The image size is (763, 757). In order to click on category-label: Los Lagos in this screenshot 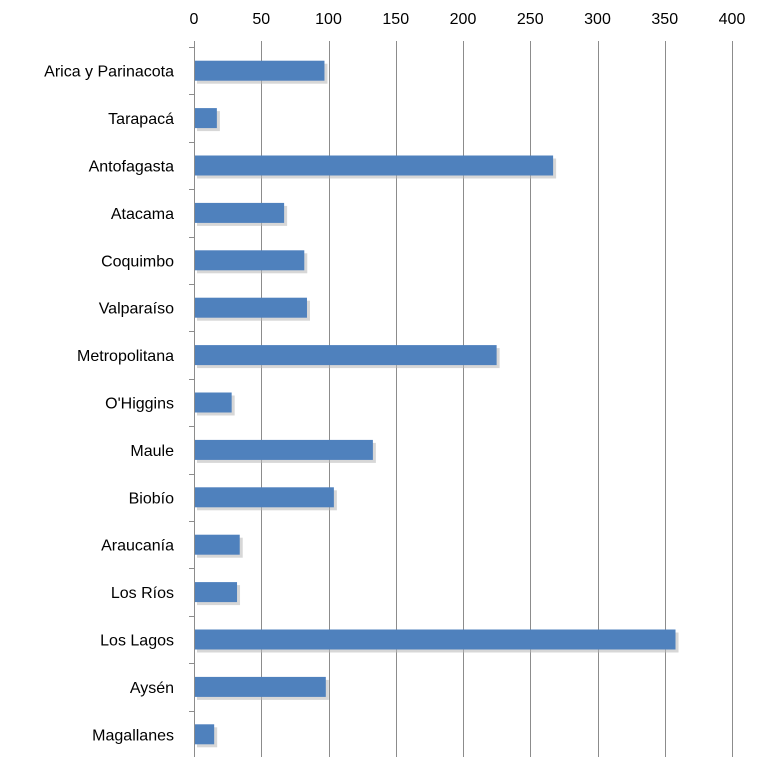, I will do `click(137, 641)`.